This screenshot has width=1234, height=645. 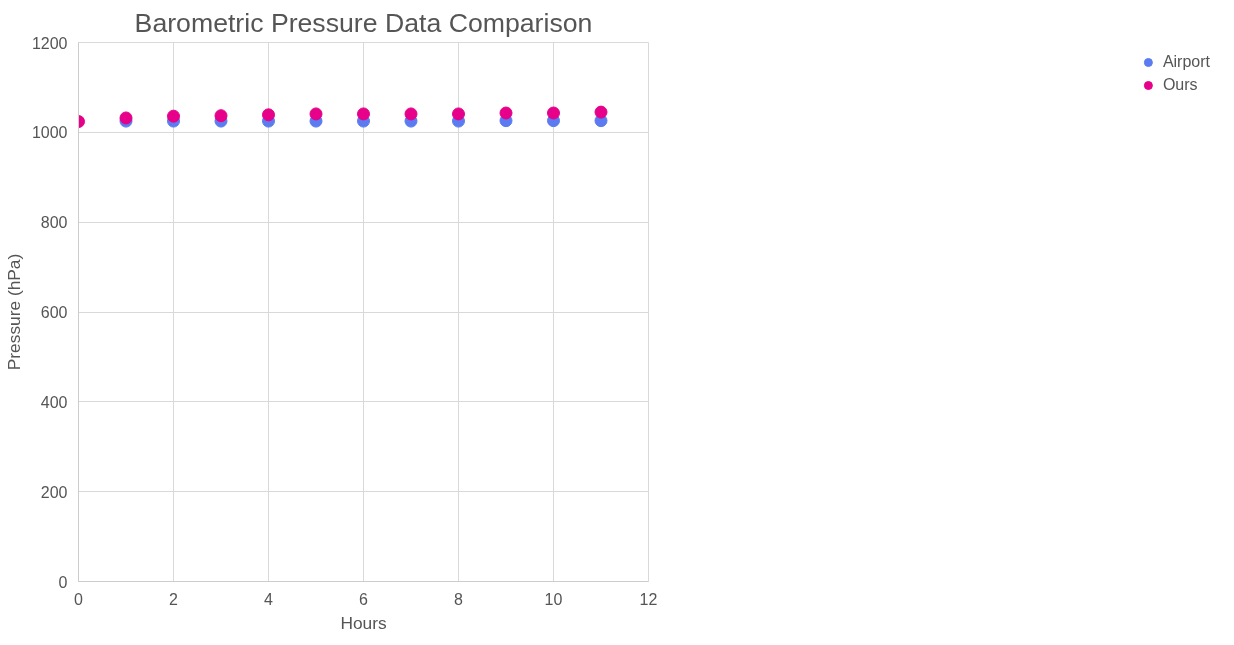 What do you see at coordinates (363, 622) in the screenshot?
I see `x-axis-title: Hours` at bounding box center [363, 622].